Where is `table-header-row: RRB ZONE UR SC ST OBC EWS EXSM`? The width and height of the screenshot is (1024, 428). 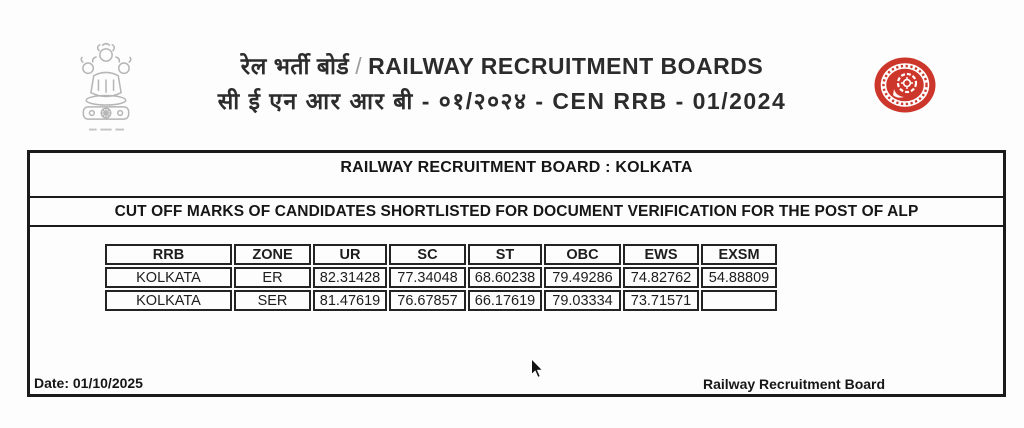 table-header-row: RRB ZONE UR SC ST OBC EWS EXSM is located at coordinates (441, 254).